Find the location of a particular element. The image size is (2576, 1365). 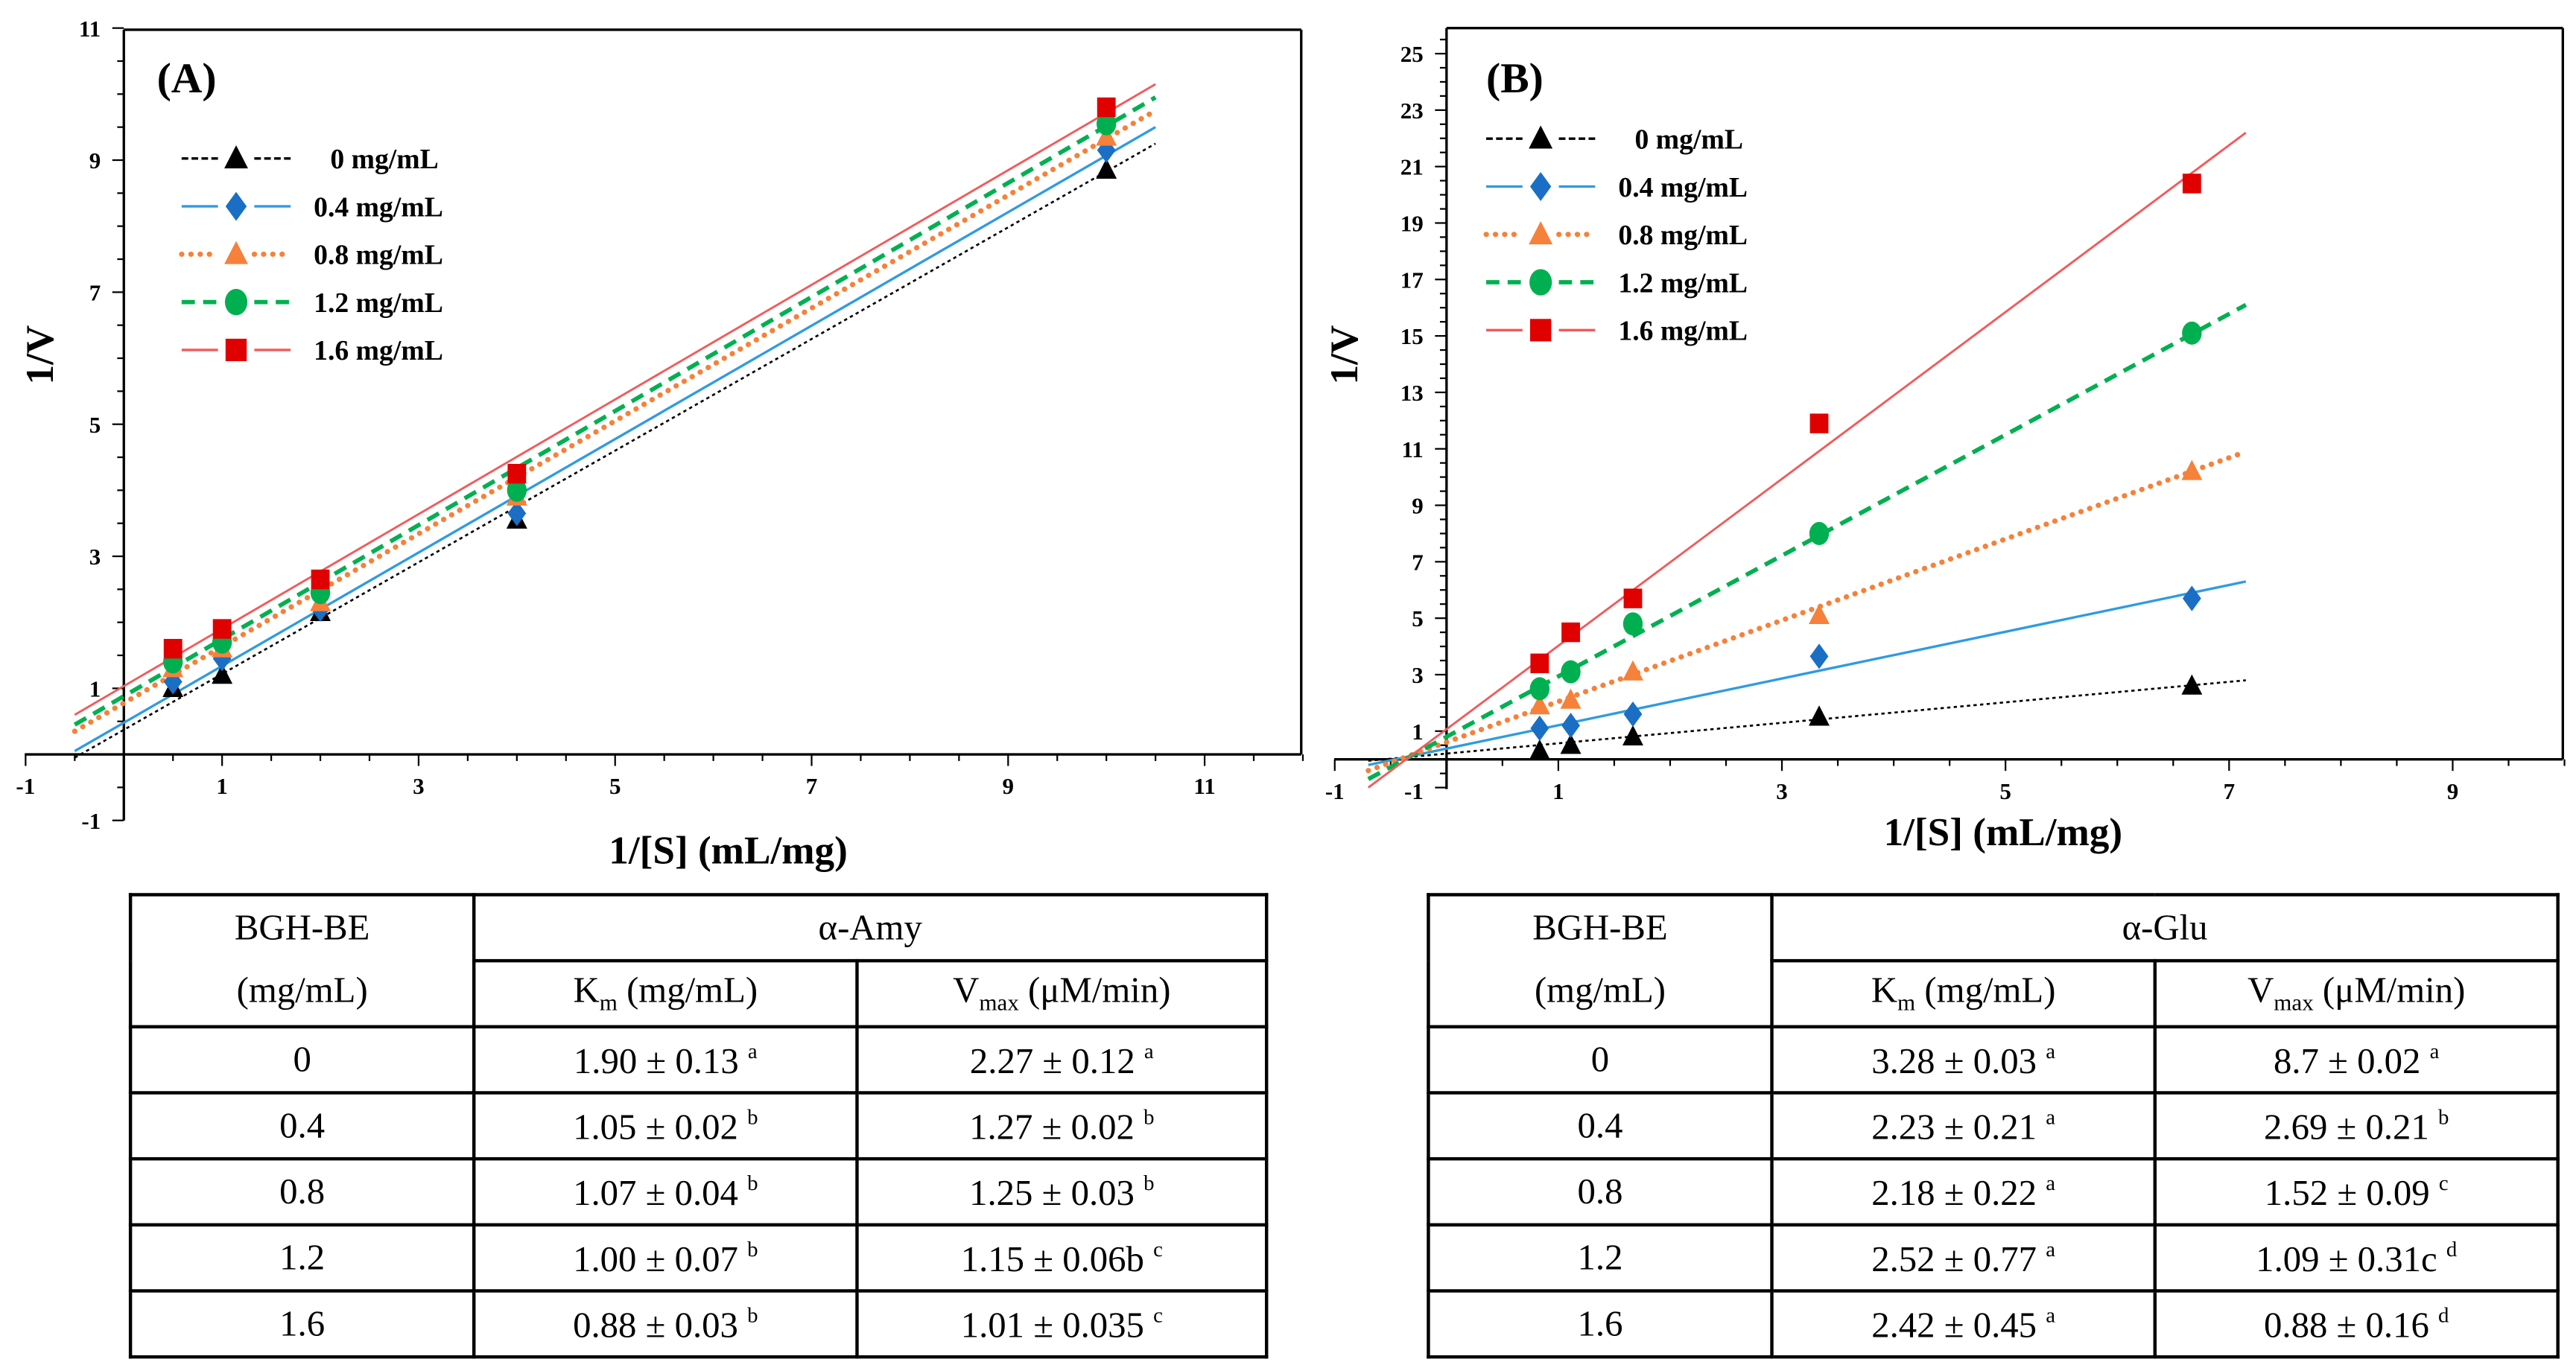

x-axis-label: 1/[S] (mL/mg) is located at coordinates (729, 850).